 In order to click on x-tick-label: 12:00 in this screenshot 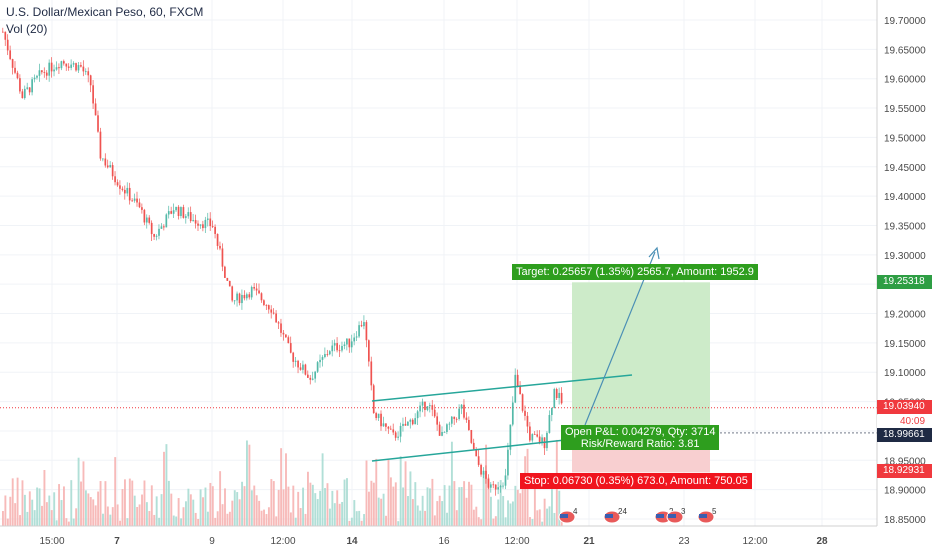, I will do `click(282, 541)`.